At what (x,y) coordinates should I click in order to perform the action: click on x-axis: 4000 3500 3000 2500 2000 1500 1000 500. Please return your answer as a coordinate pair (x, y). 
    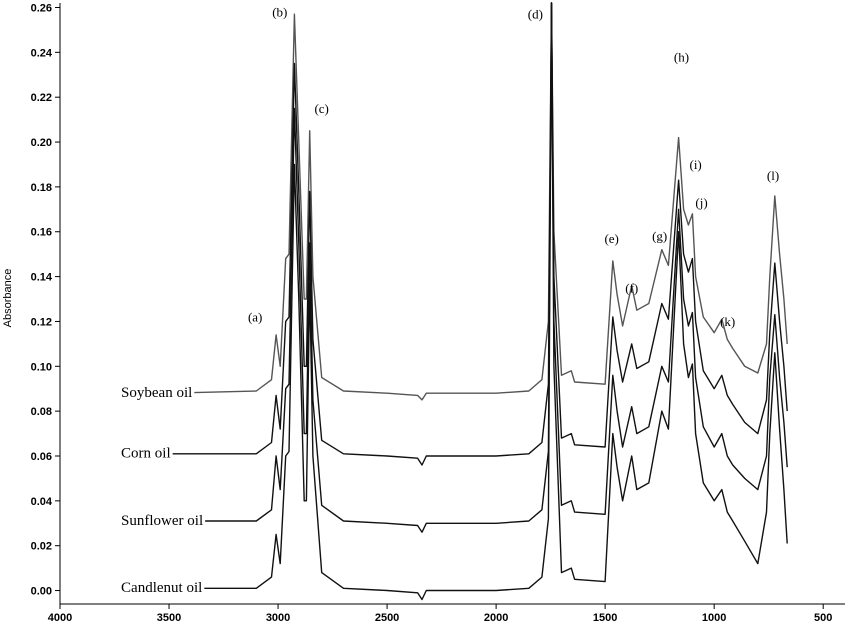
    Looking at the image, I should click on (440, 614).